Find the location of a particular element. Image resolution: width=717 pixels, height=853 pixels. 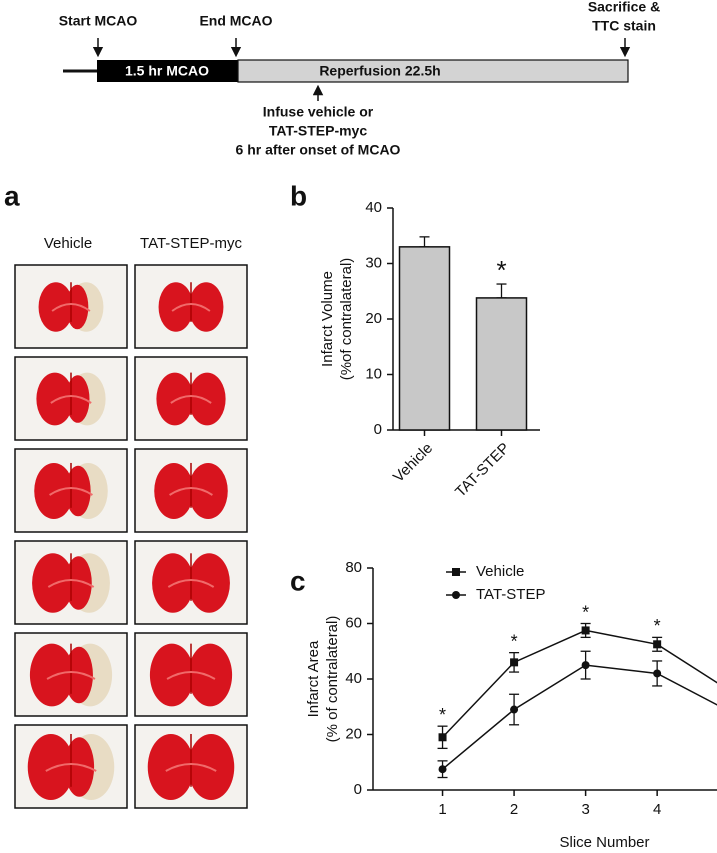

start-label: Start MCAO is located at coordinates (98, 21).